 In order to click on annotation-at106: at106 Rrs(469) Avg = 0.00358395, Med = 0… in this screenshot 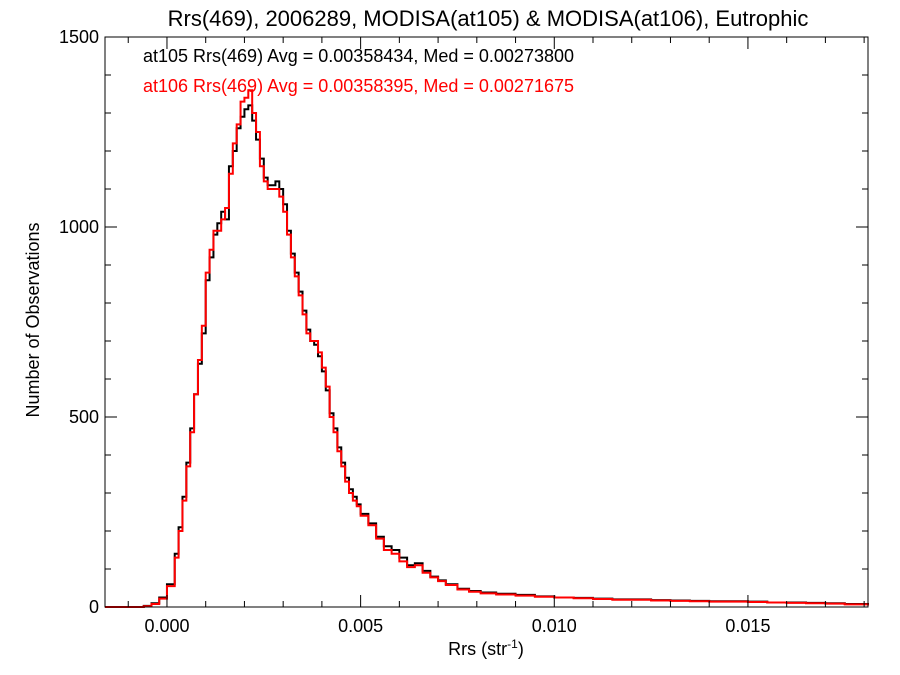, I will do `click(358, 86)`.